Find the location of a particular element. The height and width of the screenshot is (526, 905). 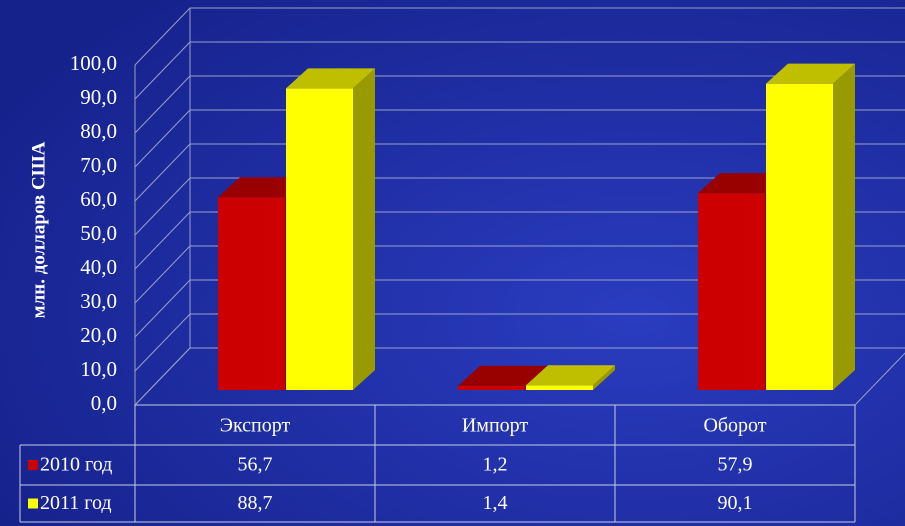

category-label: Экспорт is located at coordinates (255, 426).